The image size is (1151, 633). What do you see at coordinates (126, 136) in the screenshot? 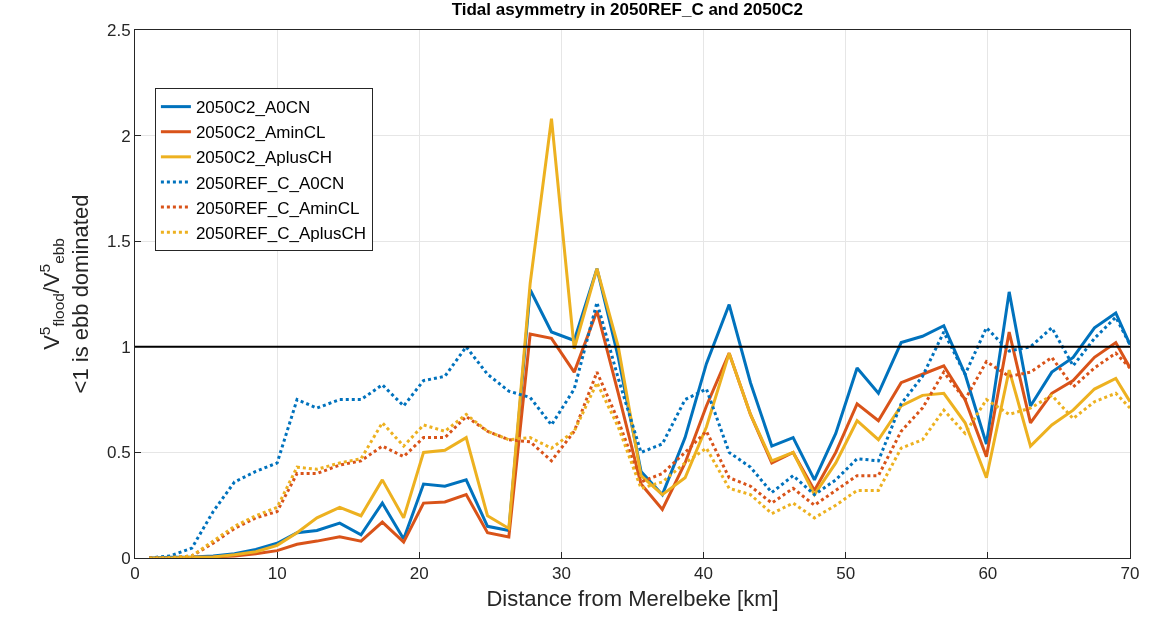
I see `y-tick-label: 2` at bounding box center [126, 136].